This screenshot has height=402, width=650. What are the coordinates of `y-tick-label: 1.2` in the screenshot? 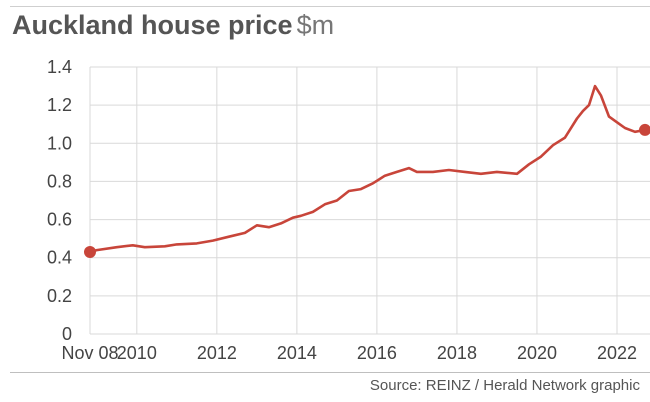 It's located at (59, 105).